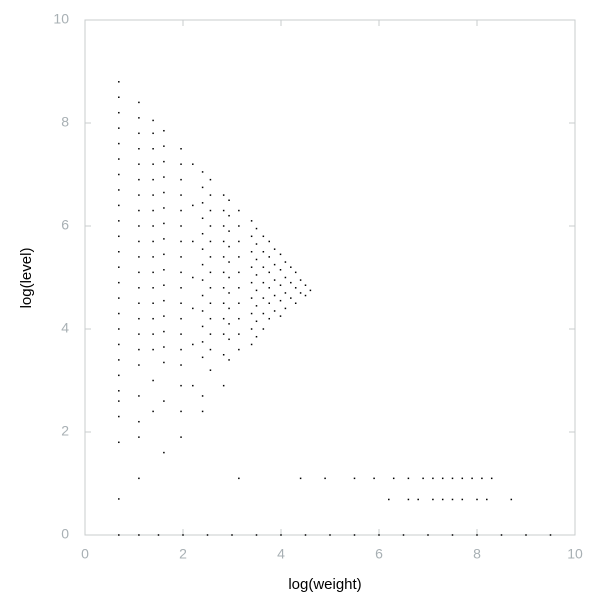 The width and height of the screenshot is (600, 600). Describe the element at coordinates (26, 278) in the screenshot. I see `y-axis-label: log(level)` at that location.